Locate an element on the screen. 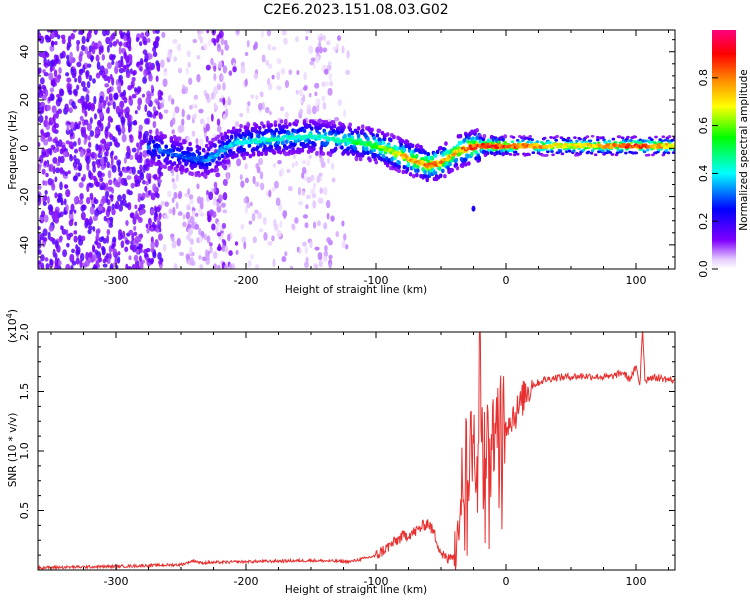  colorbar-ticks: 0.0 0.2 0.4 0.6 0.8 is located at coordinates (707, 173).